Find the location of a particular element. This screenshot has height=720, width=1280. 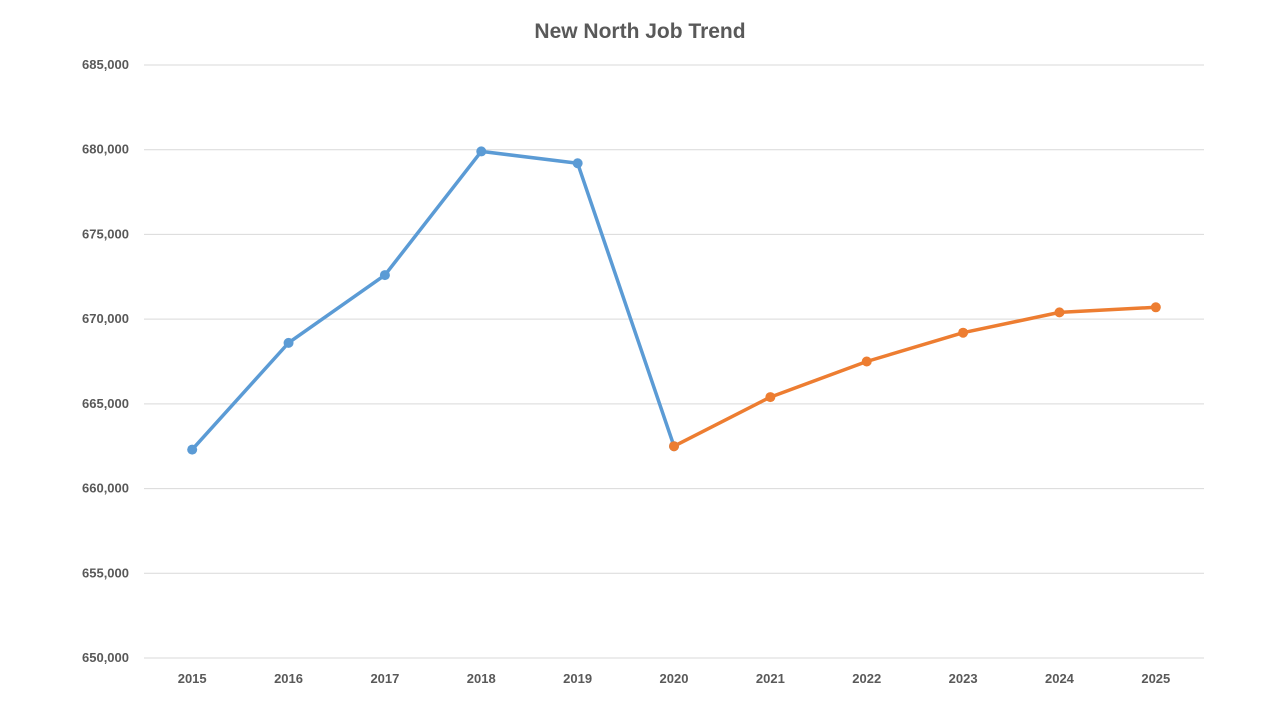

y-tick-label: 680,000 is located at coordinates (105, 149).